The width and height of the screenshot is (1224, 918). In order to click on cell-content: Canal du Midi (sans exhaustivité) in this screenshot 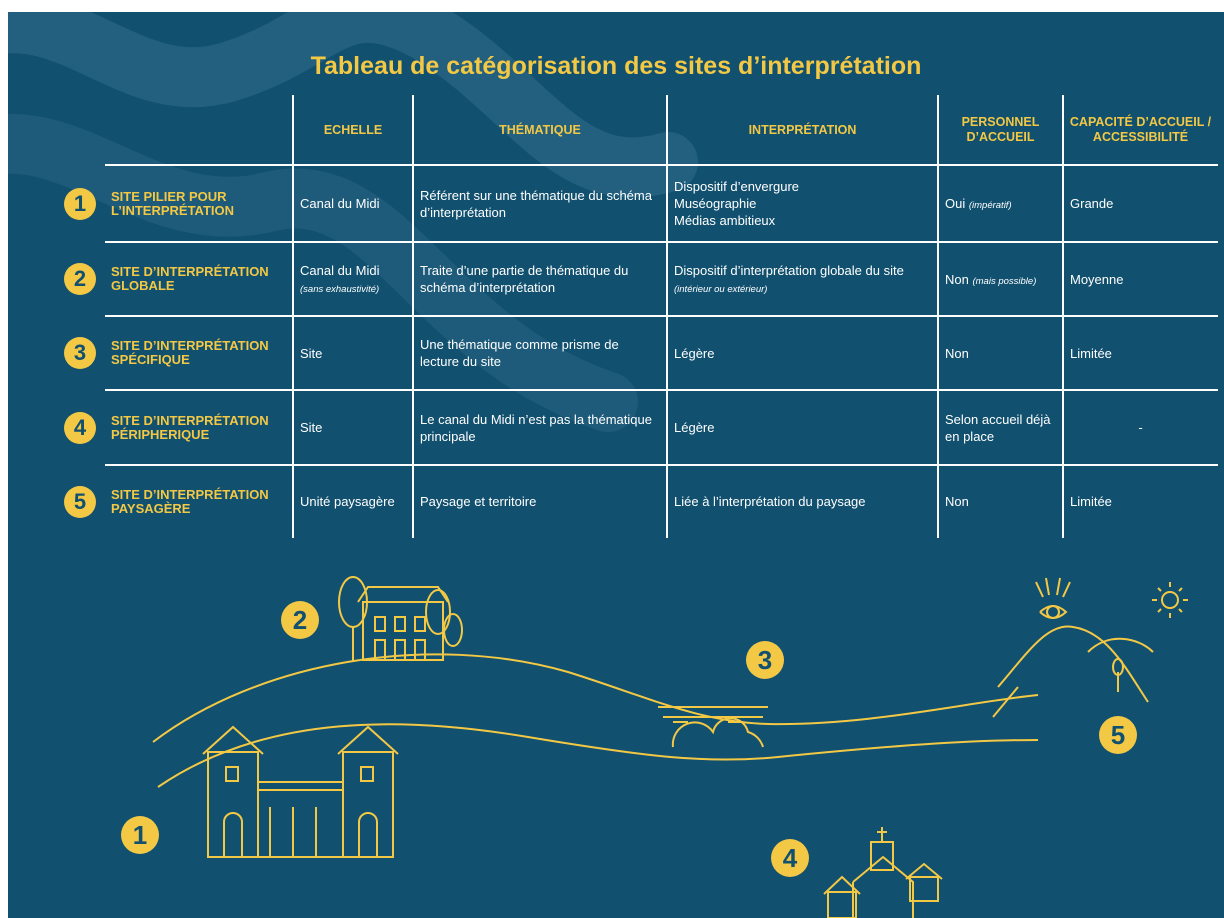, I will do `click(353, 279)`.